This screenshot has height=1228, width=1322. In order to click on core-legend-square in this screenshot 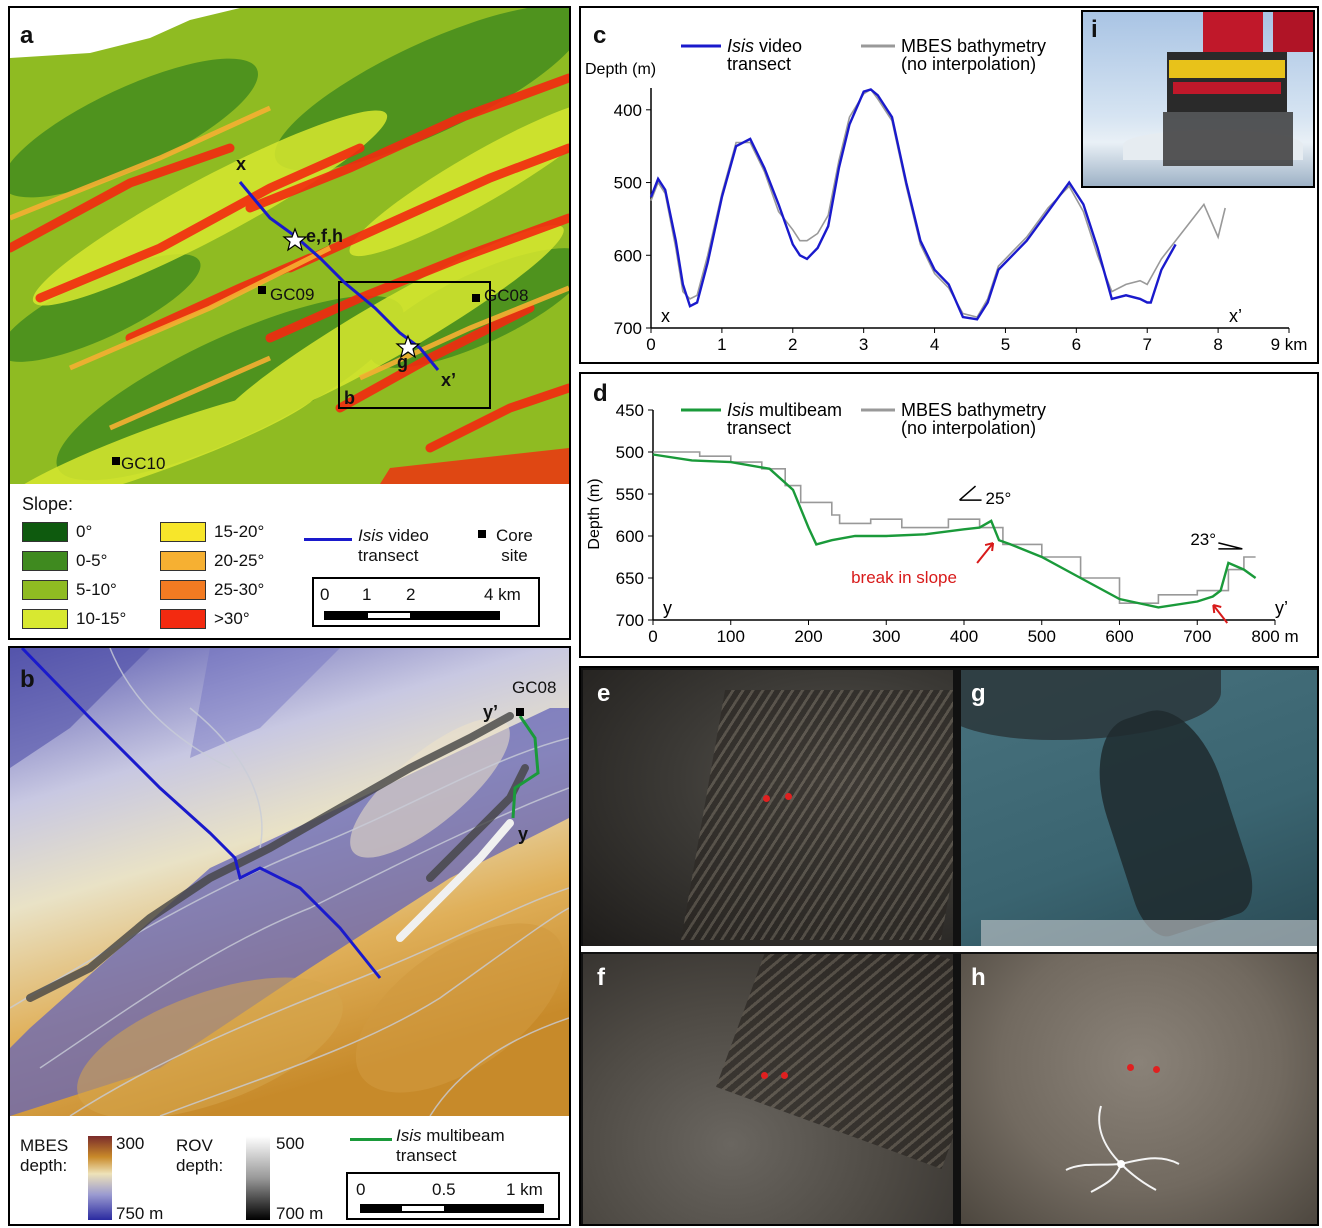, I will do `click(482, 534)`.